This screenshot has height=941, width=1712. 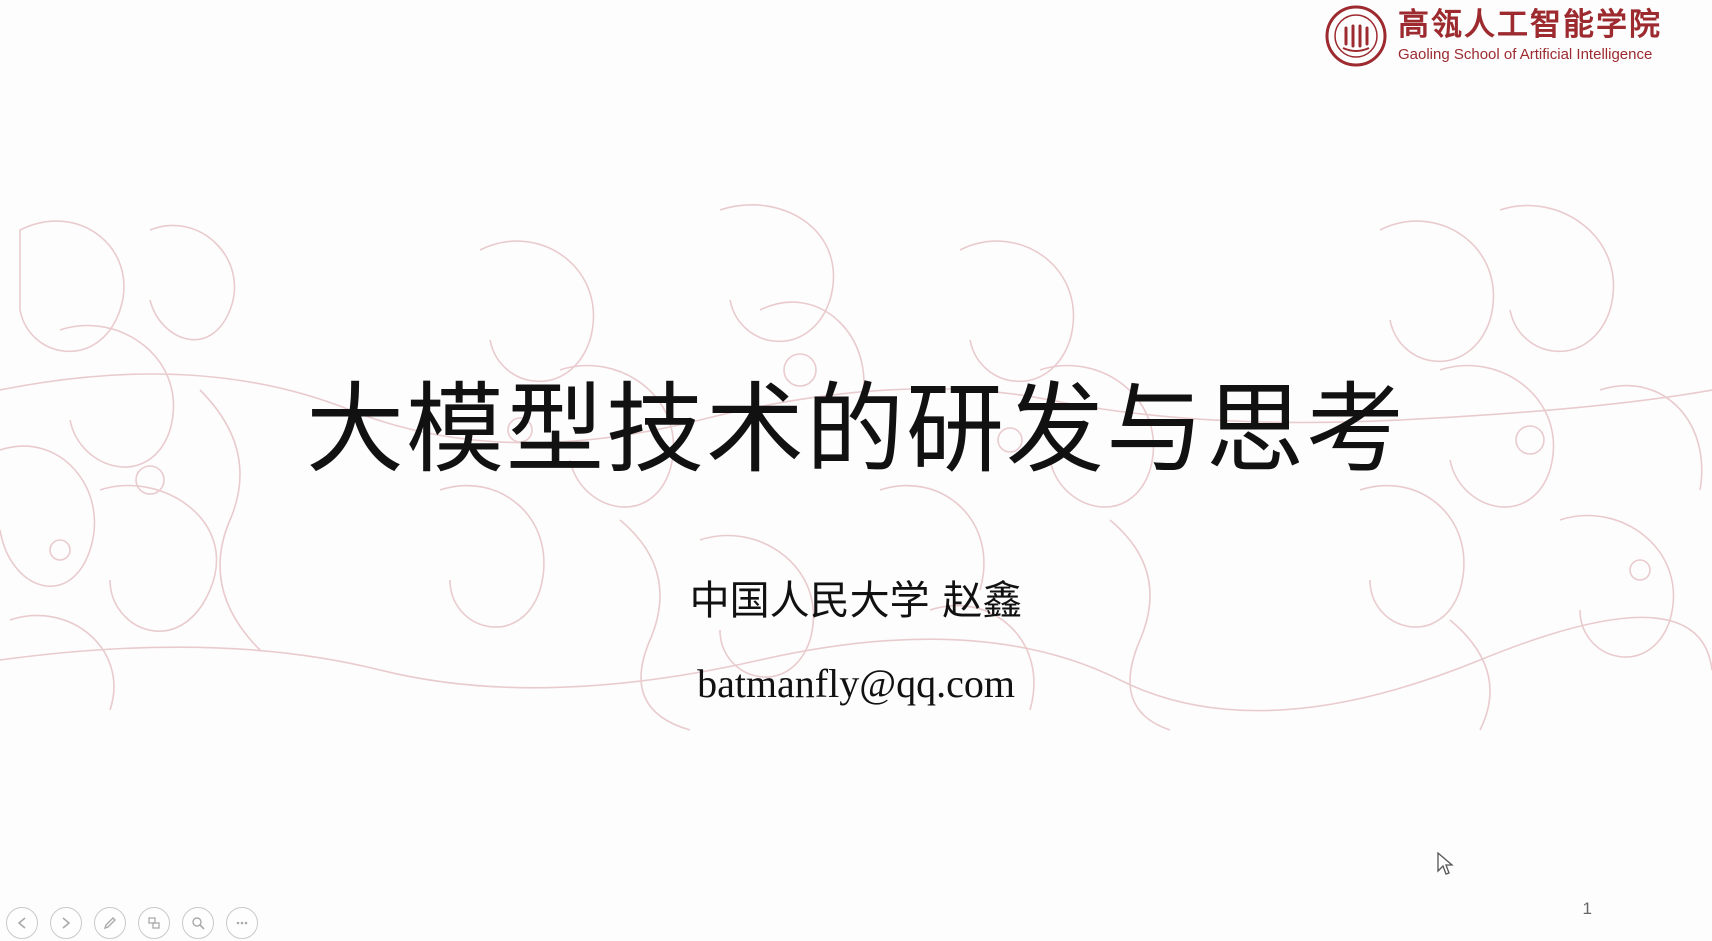 I want to click on slide-author: 中国人民大学 赵鑫, so click(x=856, y=601).